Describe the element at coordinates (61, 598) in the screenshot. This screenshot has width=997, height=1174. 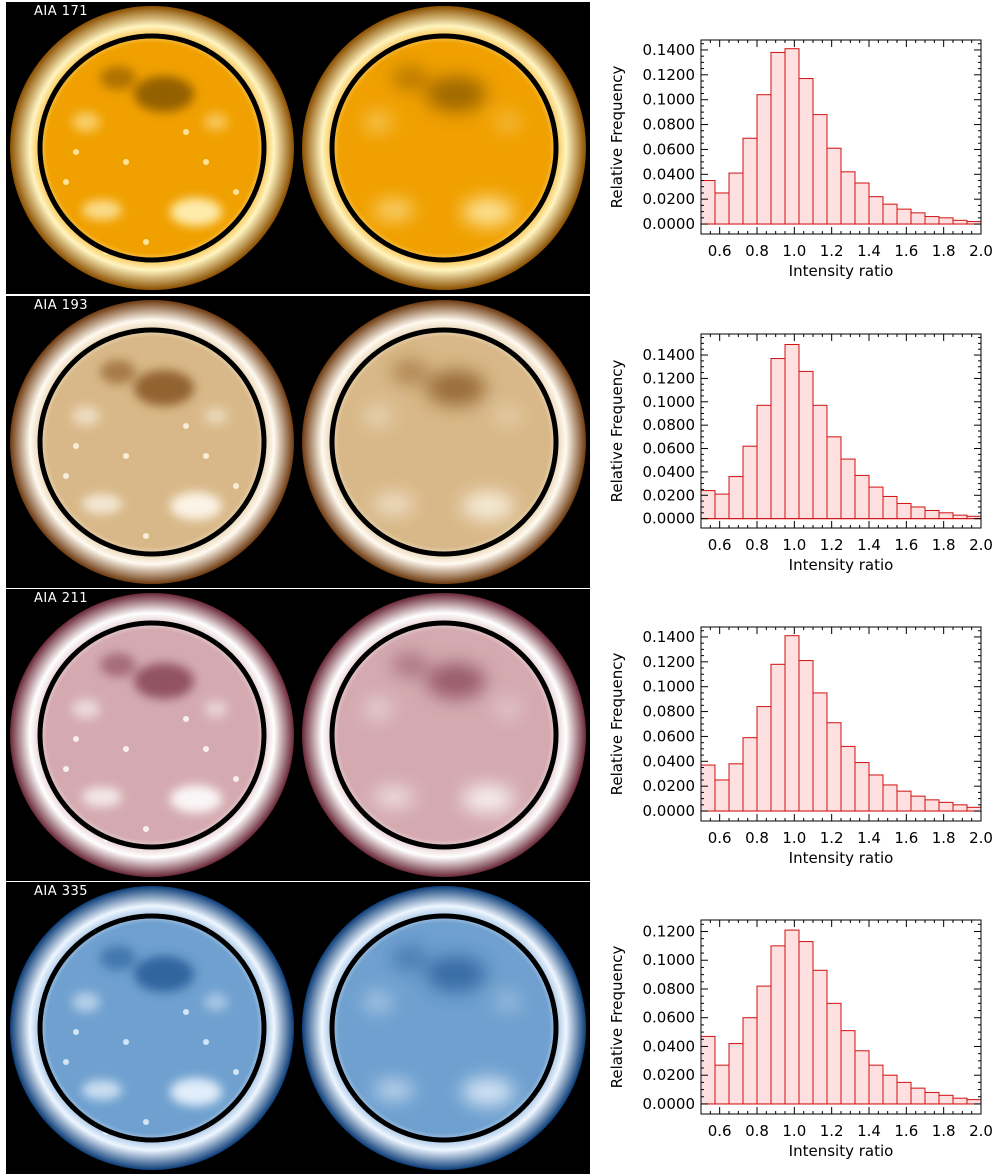
I see `band-label: AIA 211` at that location.